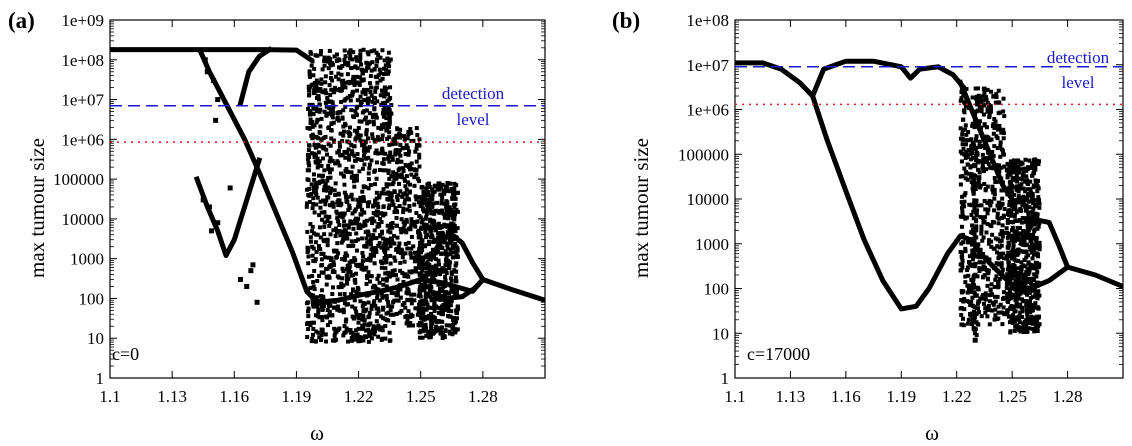  I want to click on panel-a-x-tick-label: 1.1, so click(109, 396).